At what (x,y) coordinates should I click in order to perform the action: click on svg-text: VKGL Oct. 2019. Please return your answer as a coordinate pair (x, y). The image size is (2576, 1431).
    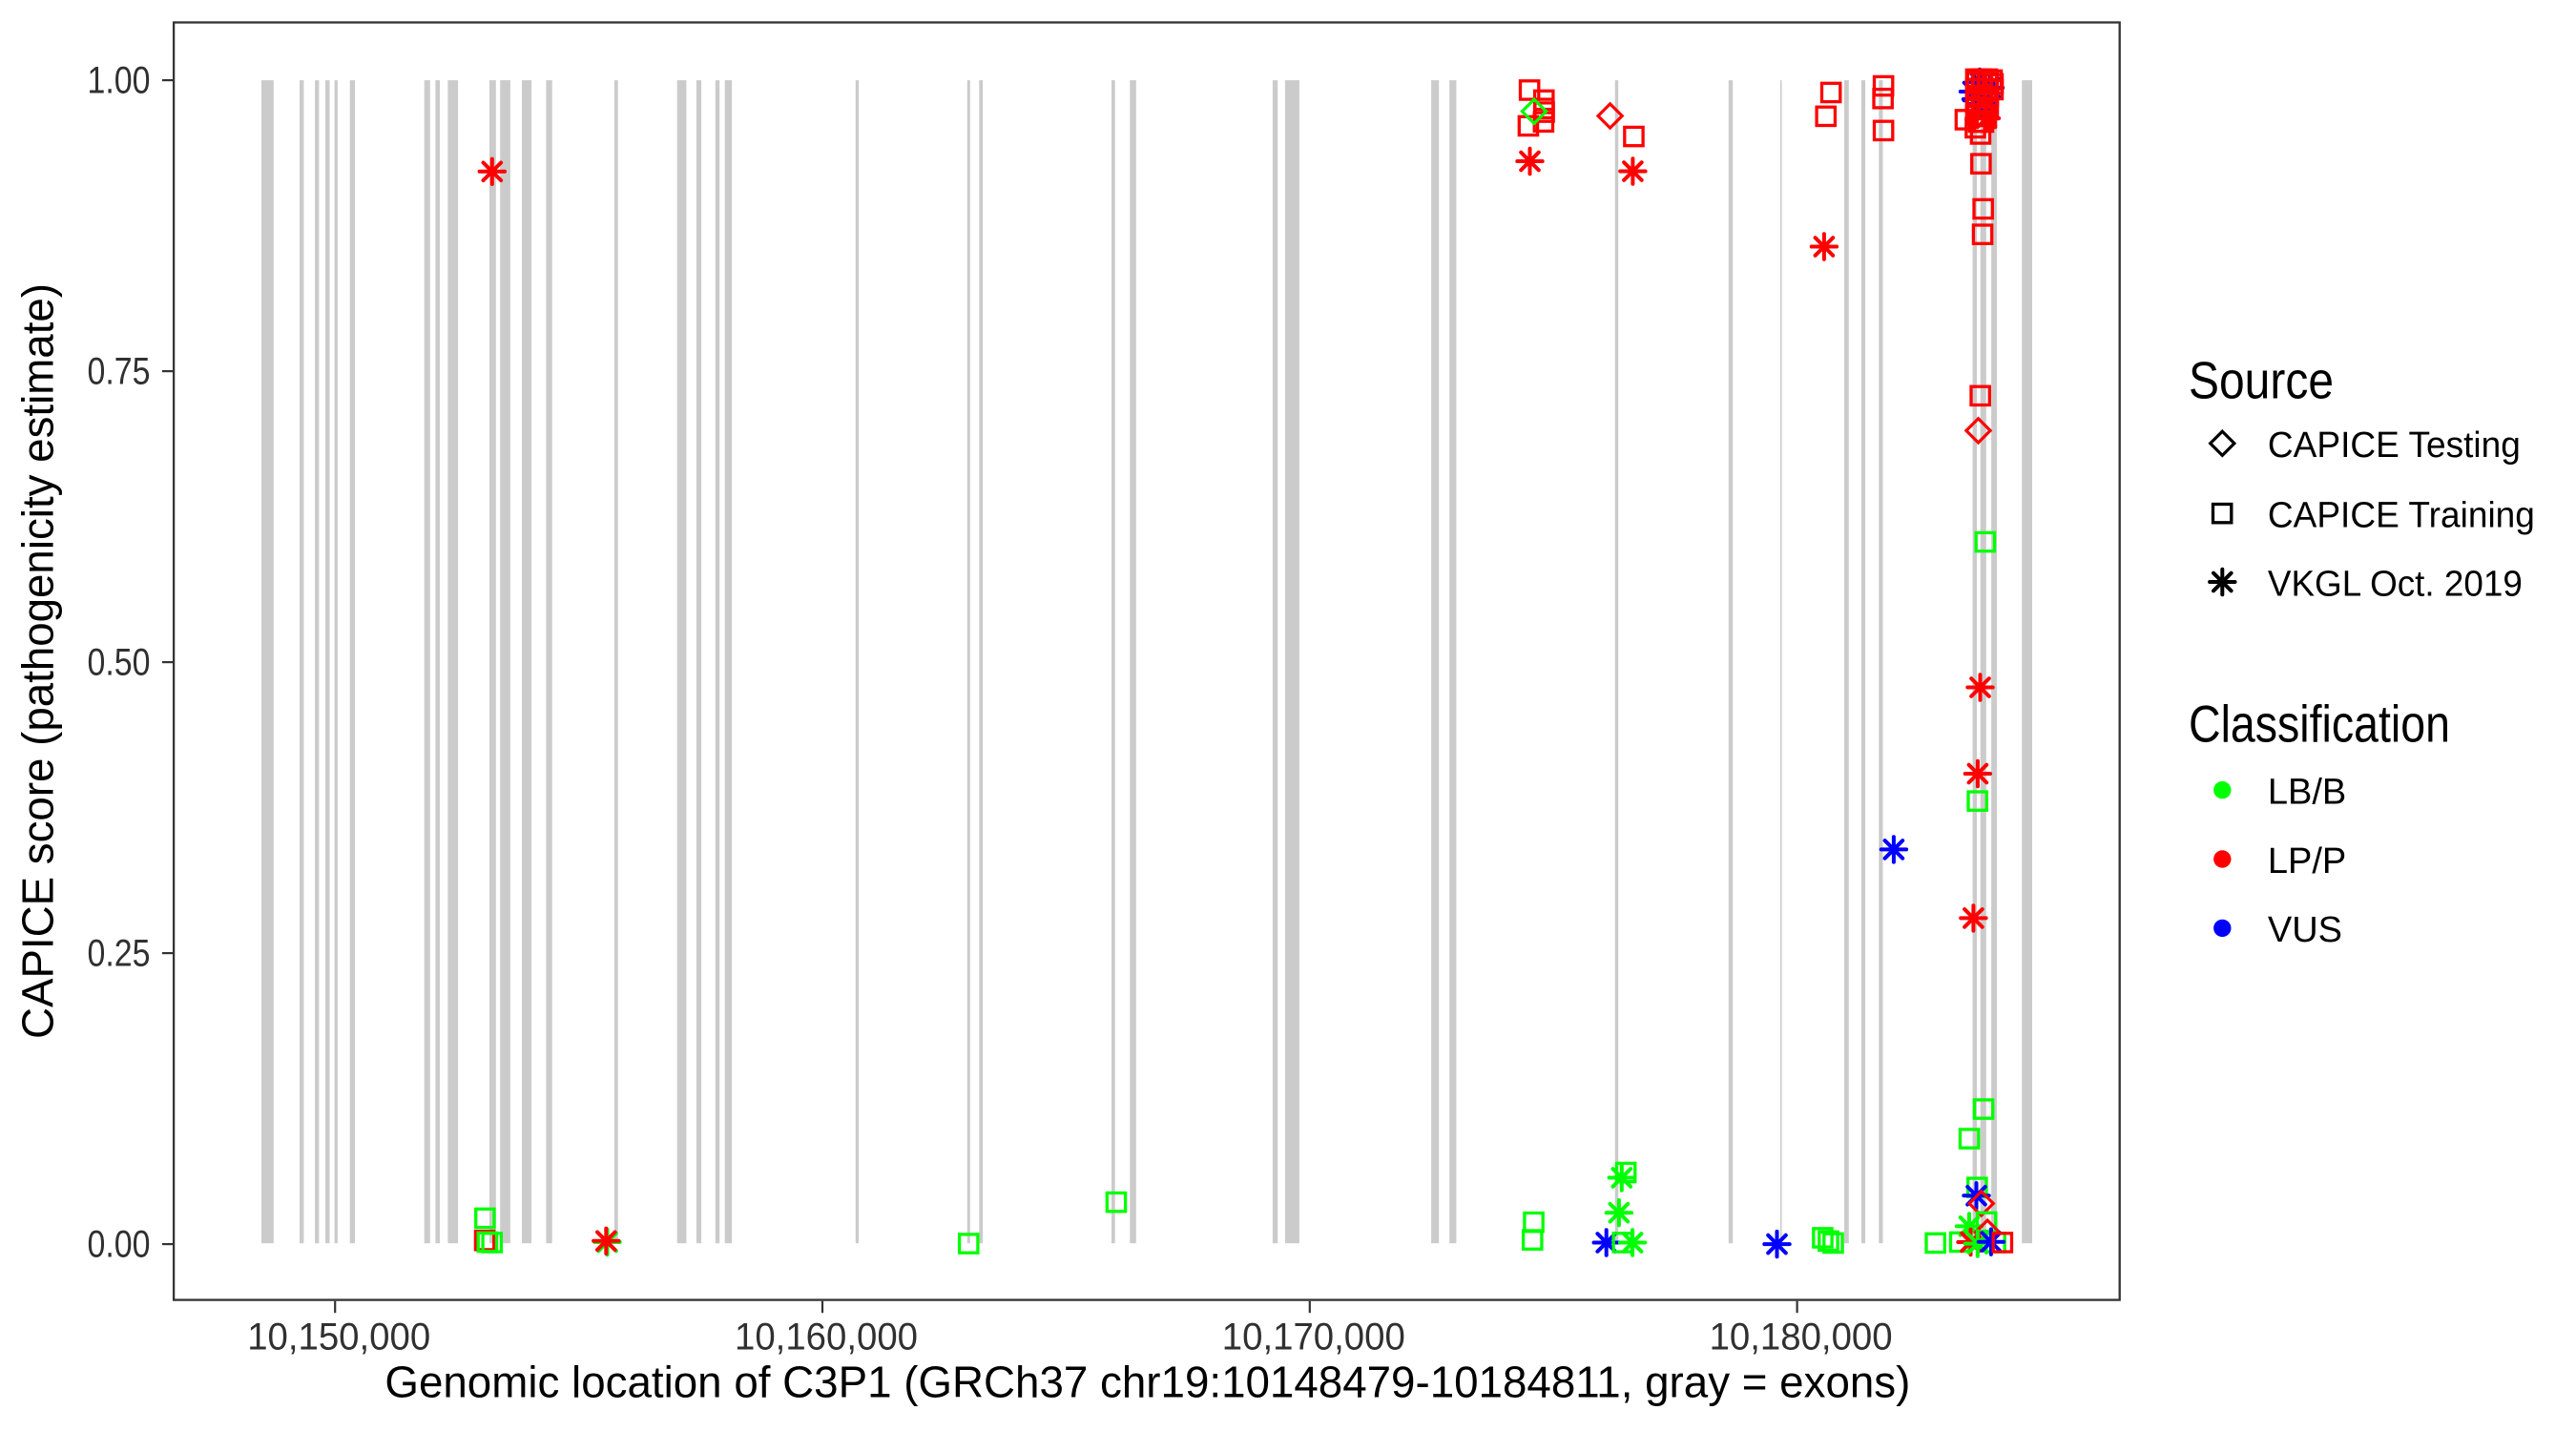
    Looking at the image, I should click on (2395, 584).